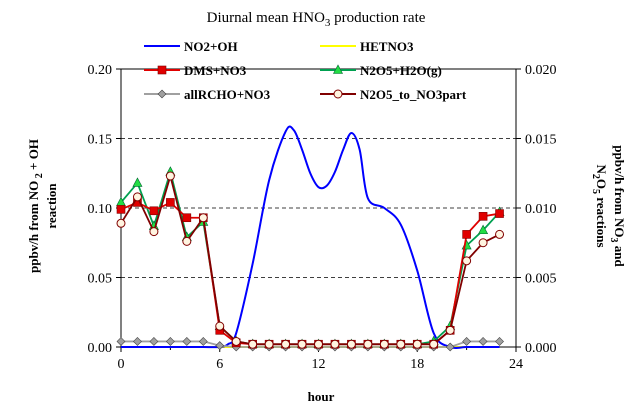 The image size is (633, 405). What do you see at coordinates (100, 209) in the screenshot?
I see `y-left-tick-label: 0.10` at bounding box center [100, 209].